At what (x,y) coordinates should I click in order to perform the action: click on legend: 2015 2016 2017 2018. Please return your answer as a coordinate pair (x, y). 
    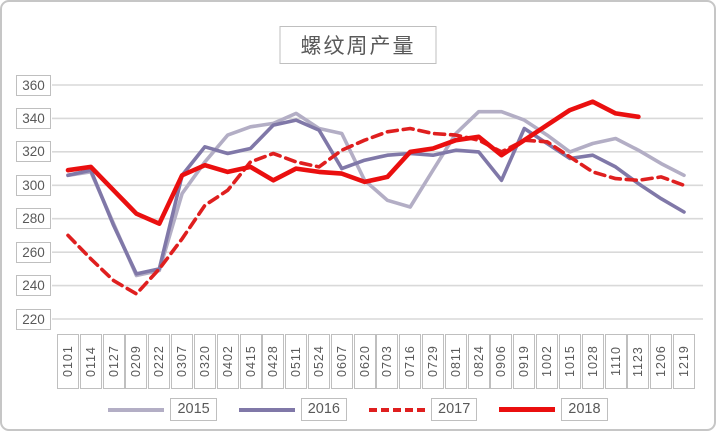
    Looking at the image, I should click on (358, 409).